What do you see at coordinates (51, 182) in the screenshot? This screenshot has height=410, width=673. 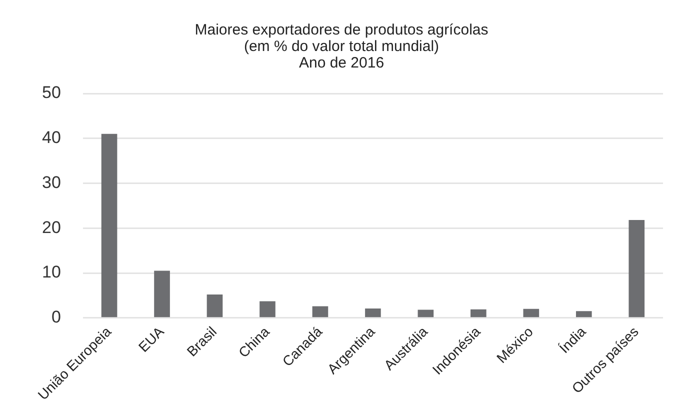 I see `y-tick-label: 30` at bounding box center [51, 182].